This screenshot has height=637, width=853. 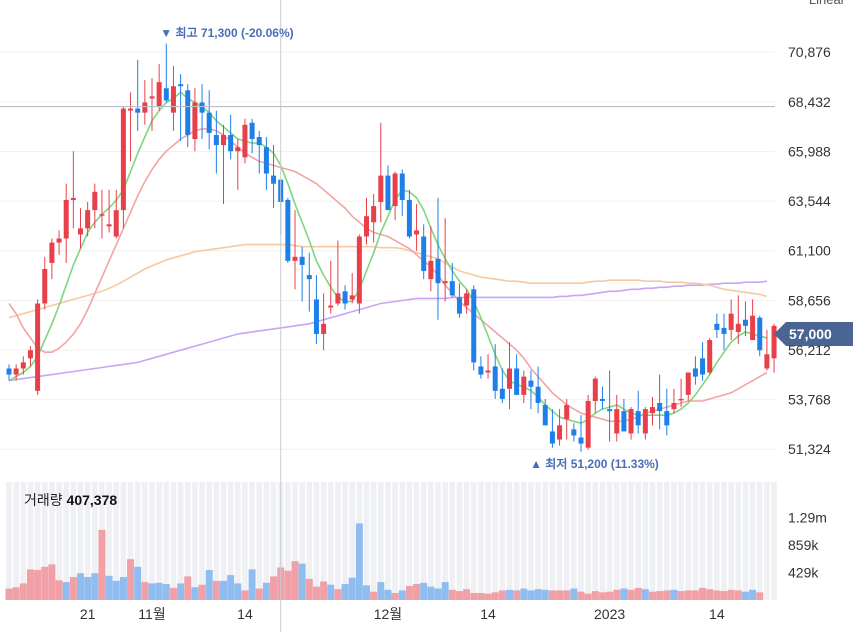 I want to click on current-price-badge: 57,000, so click(x=813, y=333).